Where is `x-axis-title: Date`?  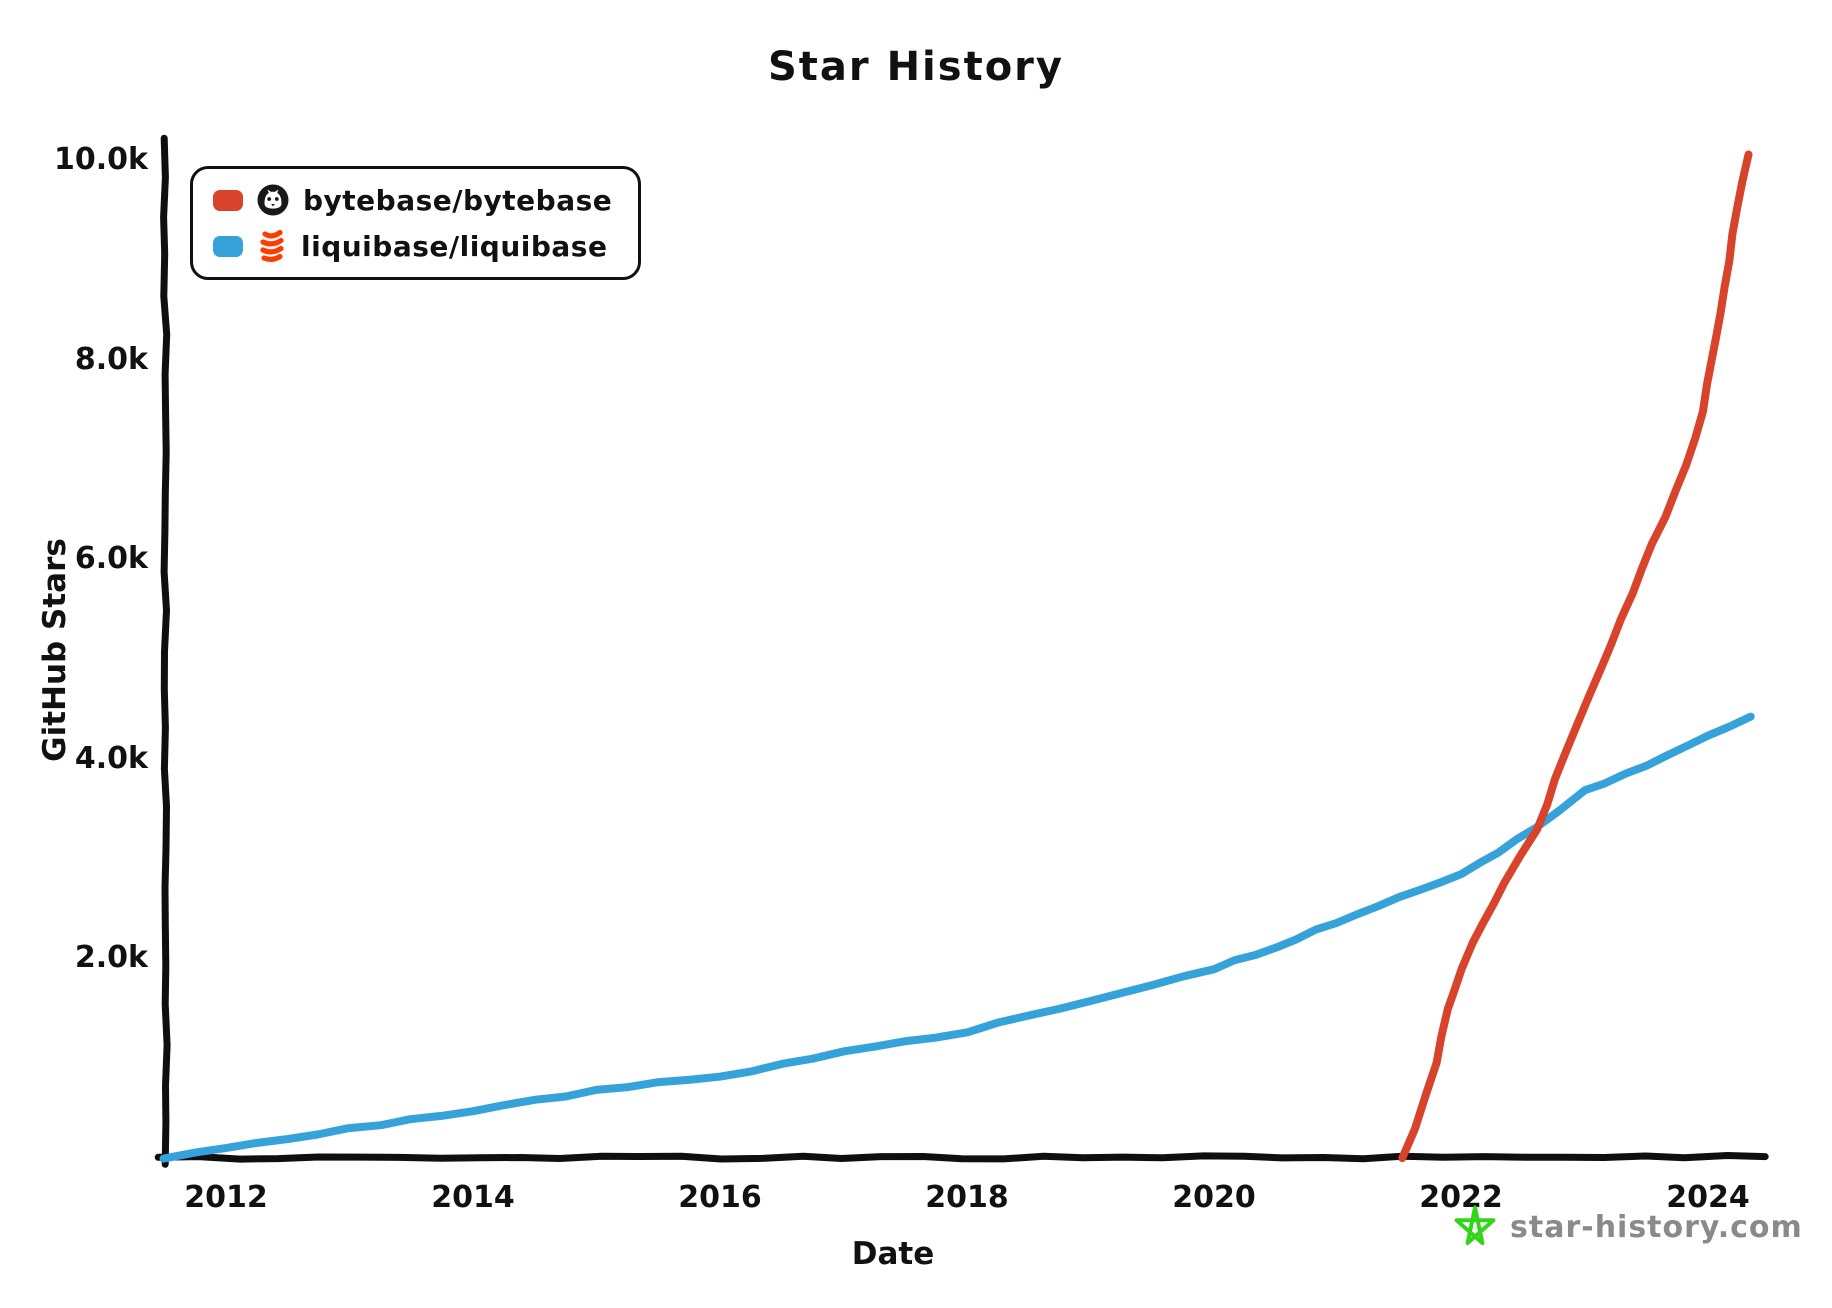
x-axis-title: Date is located at coordinates (893, 1254).